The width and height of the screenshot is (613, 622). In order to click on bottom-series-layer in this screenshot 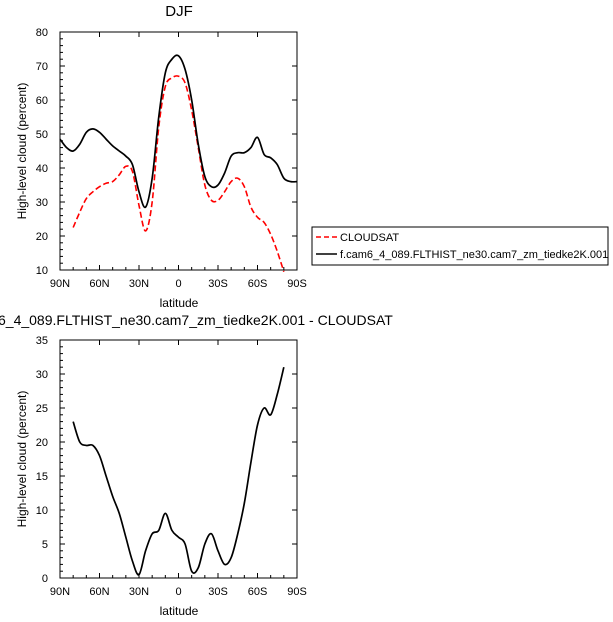, I will do `click(178, 471)`.